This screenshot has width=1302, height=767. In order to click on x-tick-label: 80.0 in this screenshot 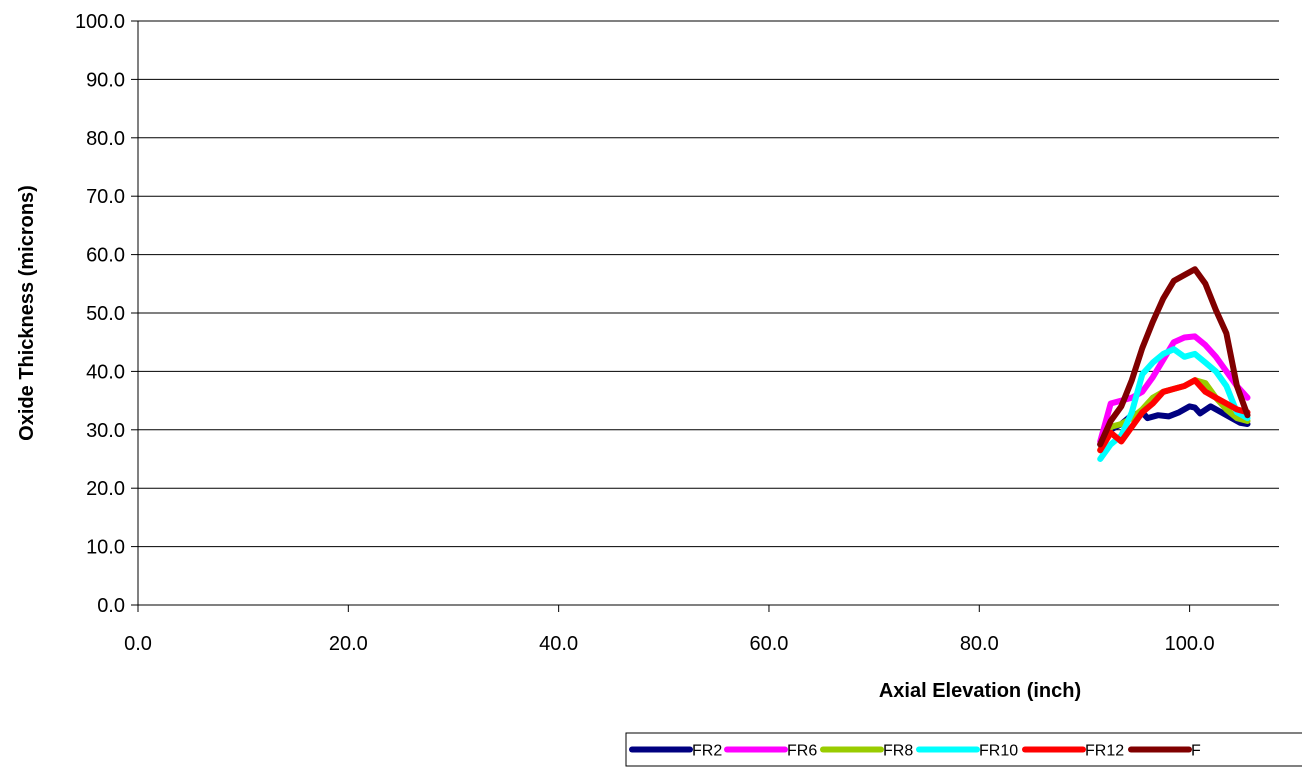, I will do `click(979, 644)`.